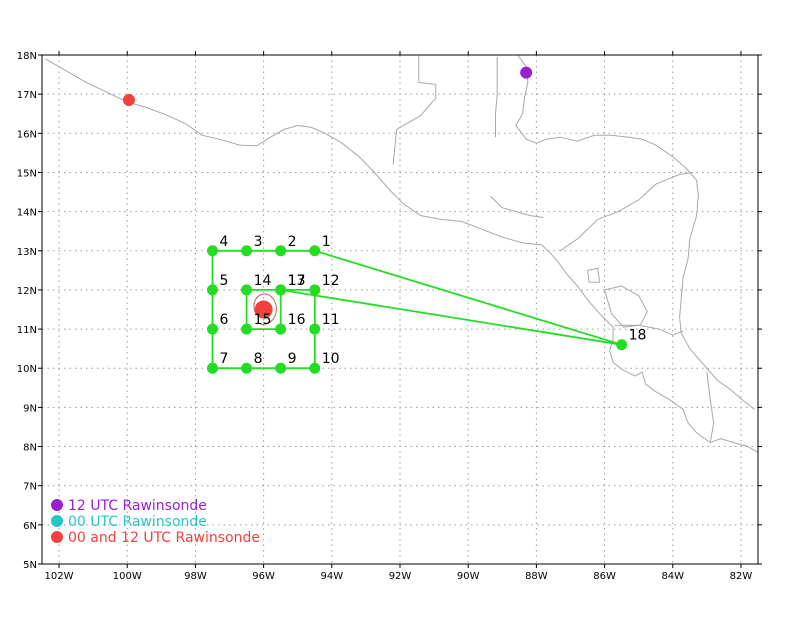 The image size is (800, 622). What do you see at coordinates (27, 173) in the screenshot?
I see `tick-label-lat: 15N` at bounding box center [27, 173].